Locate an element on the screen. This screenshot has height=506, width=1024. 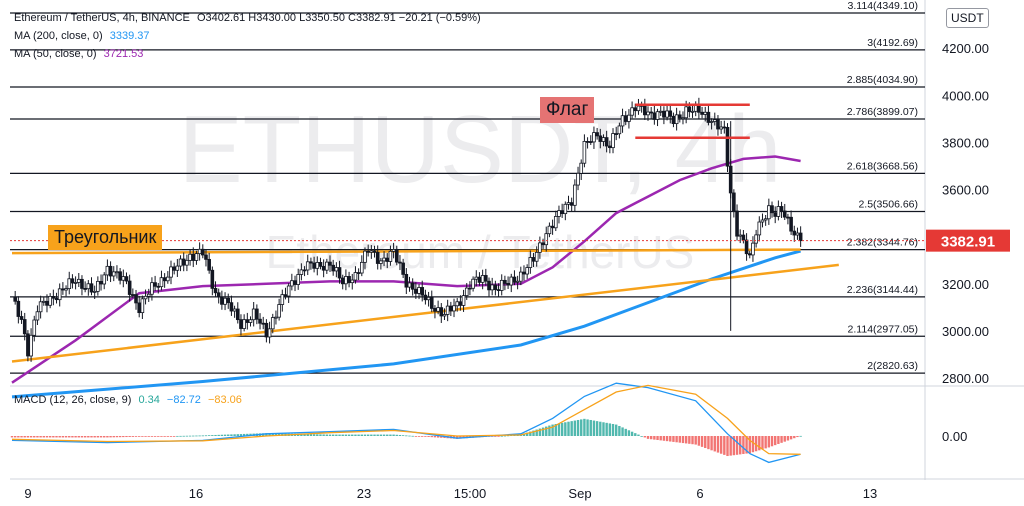
symbol-name: Ethereum / TetherUS, 4h, BINANCE is located at coordinates (102, 18).